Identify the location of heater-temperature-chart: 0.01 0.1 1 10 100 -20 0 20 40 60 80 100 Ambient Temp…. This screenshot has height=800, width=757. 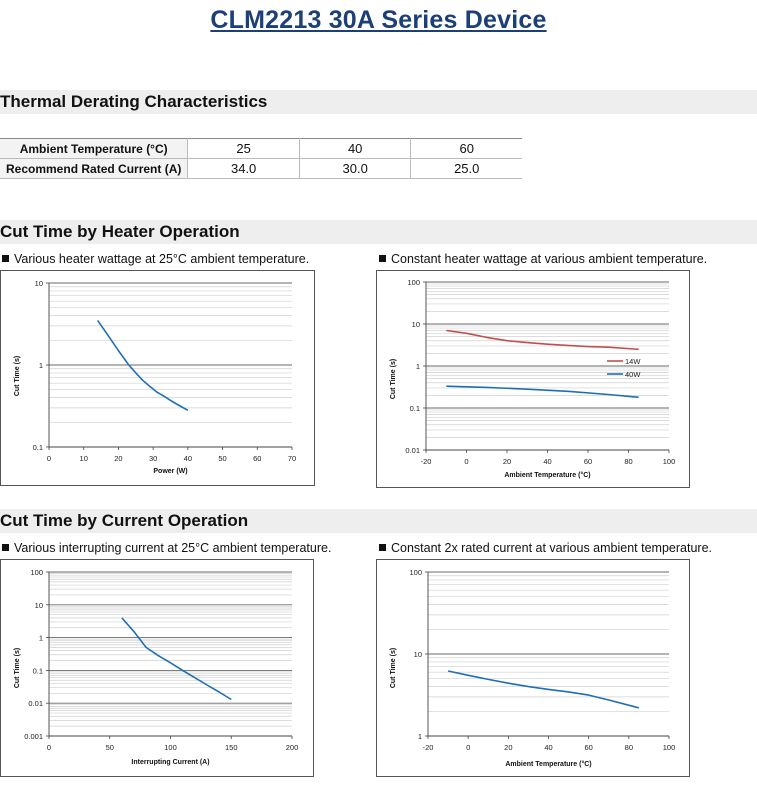
(533, 378).